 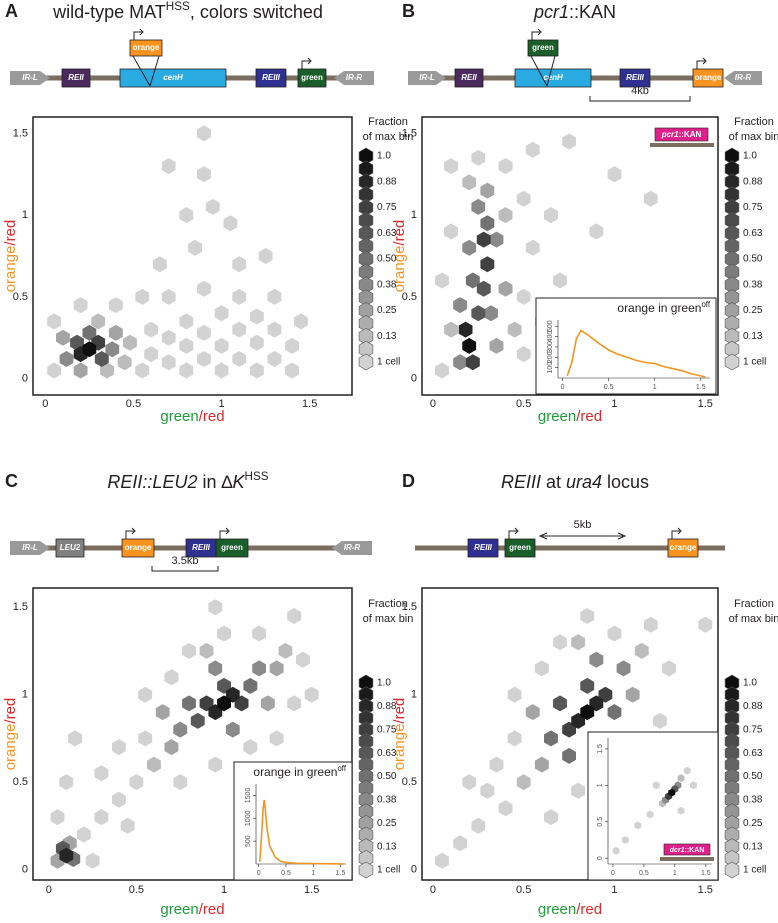 What do you see at coordinates (754, 122) in the screenshot?
I see `legend-title-part: Fraction` at bounding box center [754, 122].